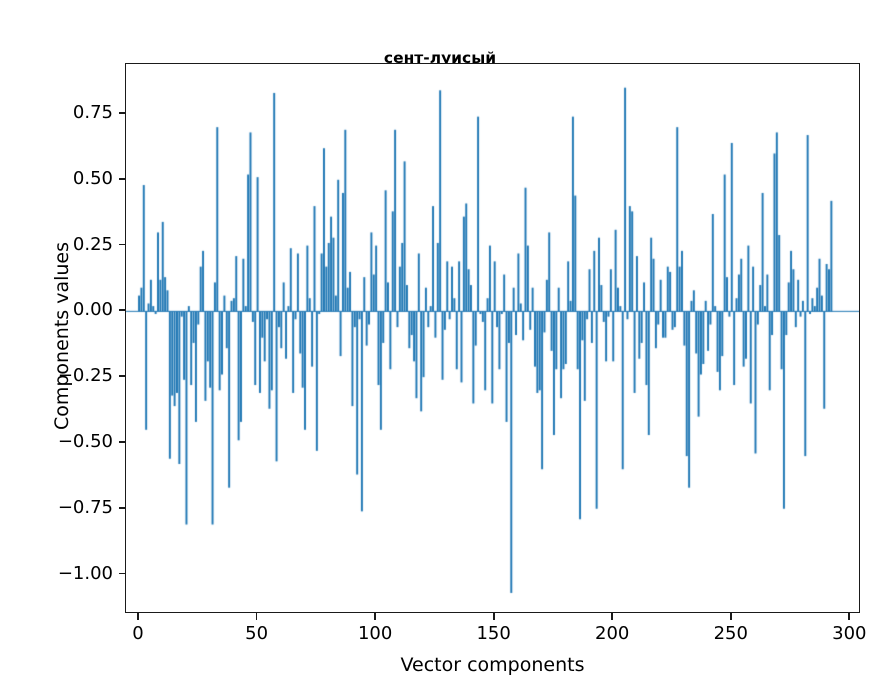 The image size is (880, 696). What do you see at coordinates (612, 633) in the screenshot?
I see `x-tick-label: 200` at bounding box center [612, 633].